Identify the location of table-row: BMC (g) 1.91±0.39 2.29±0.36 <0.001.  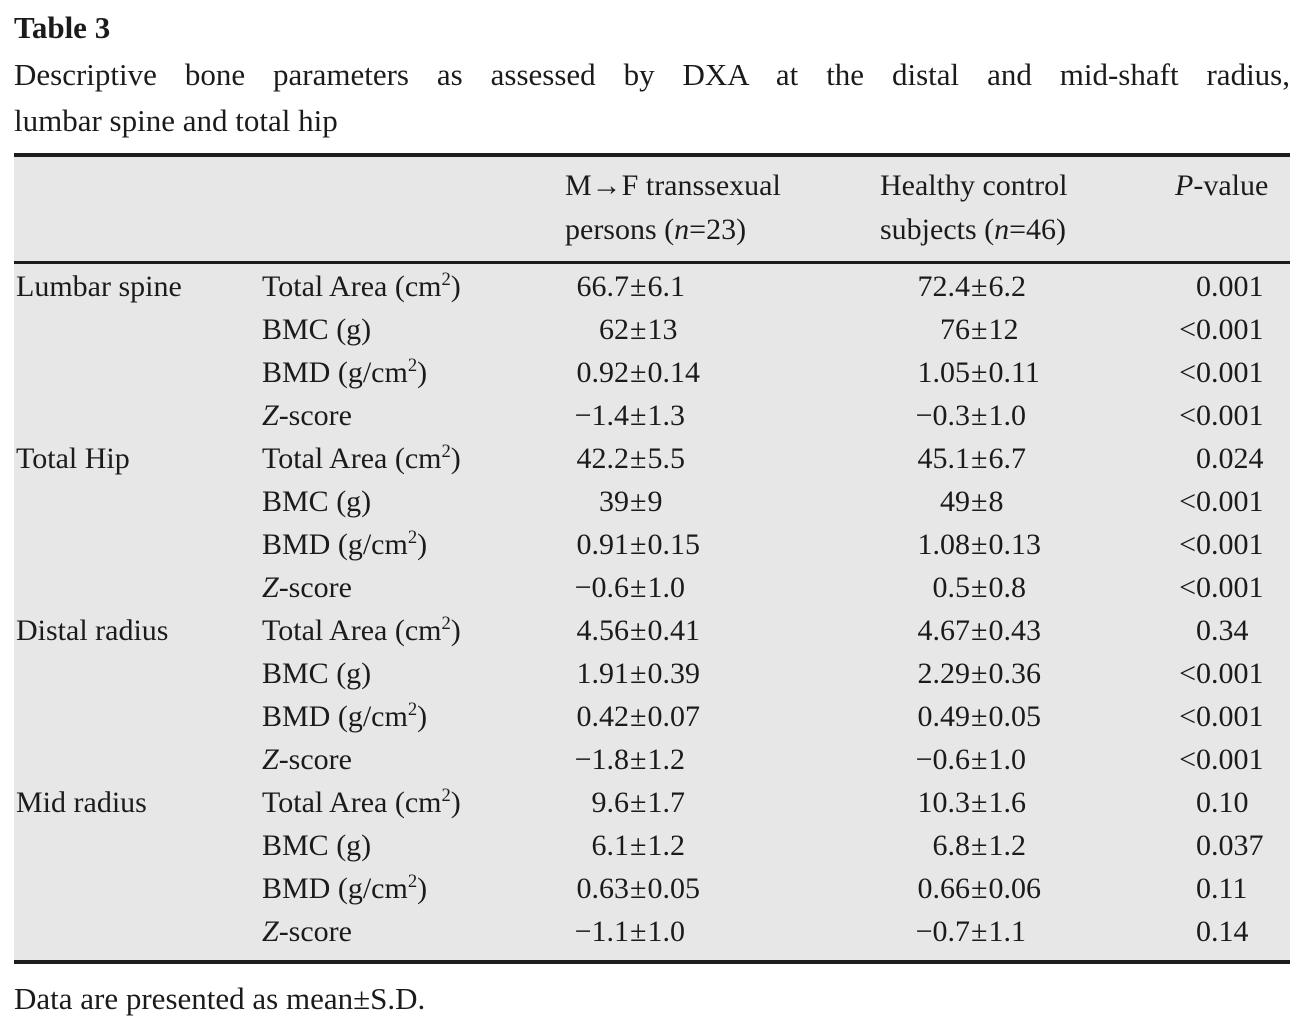
(652, 673).